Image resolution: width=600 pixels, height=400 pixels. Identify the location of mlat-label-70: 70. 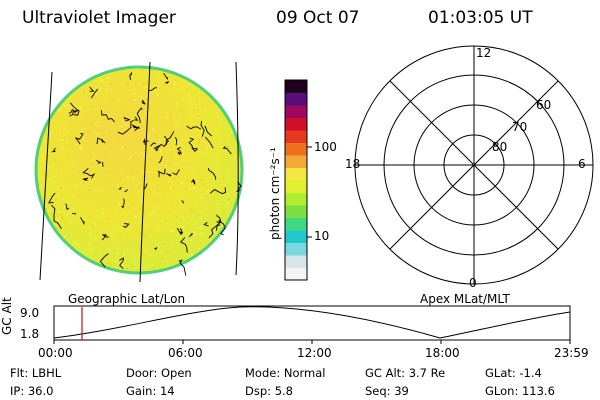
(520, 127).